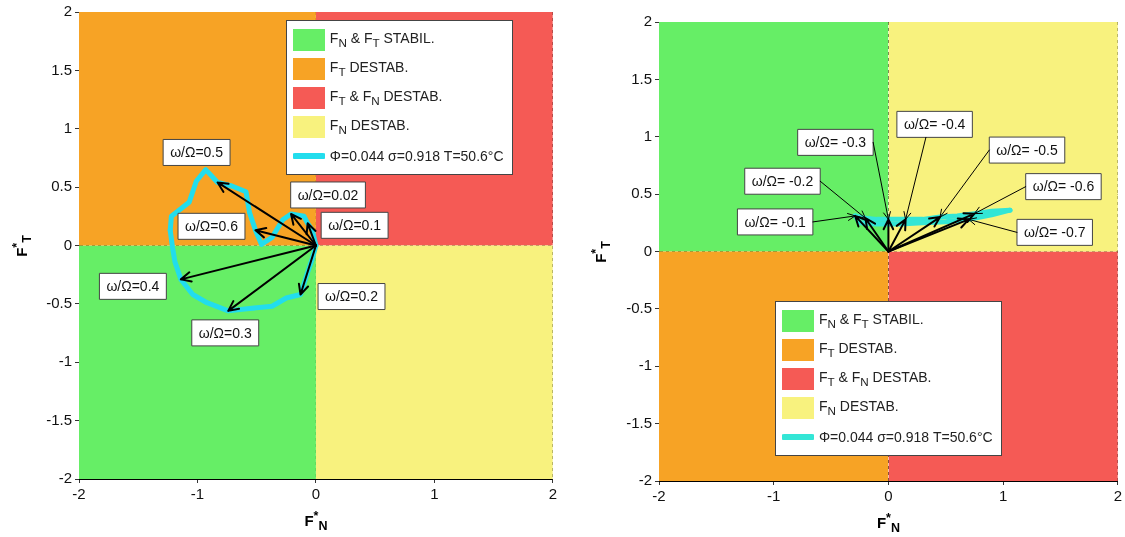  Describe the element at coordinates (782, 181) in the screenshot. I see `annotation: ω/Ω= -0.2` at that location.